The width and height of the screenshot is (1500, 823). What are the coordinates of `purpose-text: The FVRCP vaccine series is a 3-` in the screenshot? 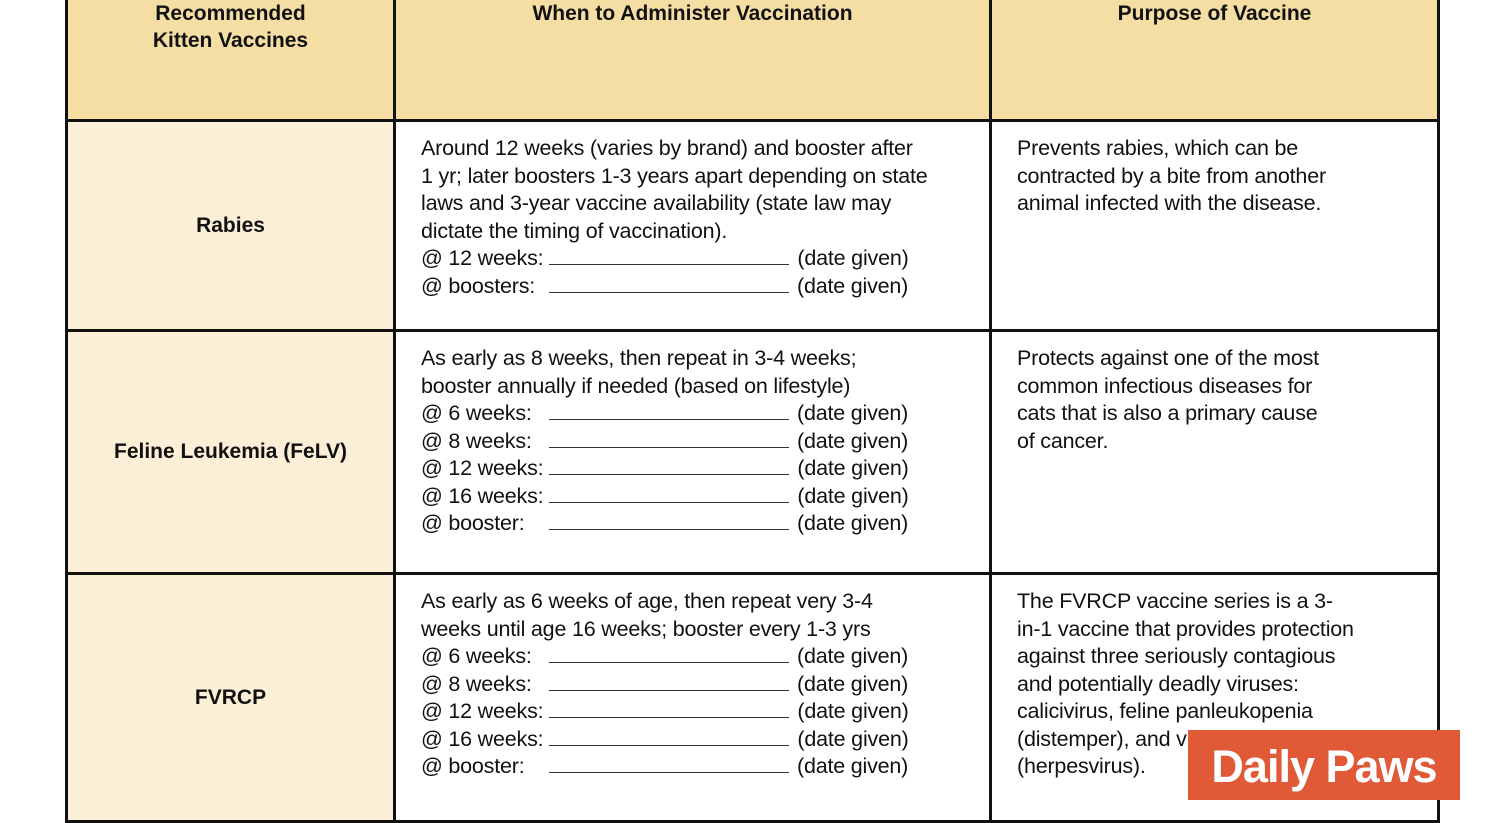 It's located at (1175, 601).